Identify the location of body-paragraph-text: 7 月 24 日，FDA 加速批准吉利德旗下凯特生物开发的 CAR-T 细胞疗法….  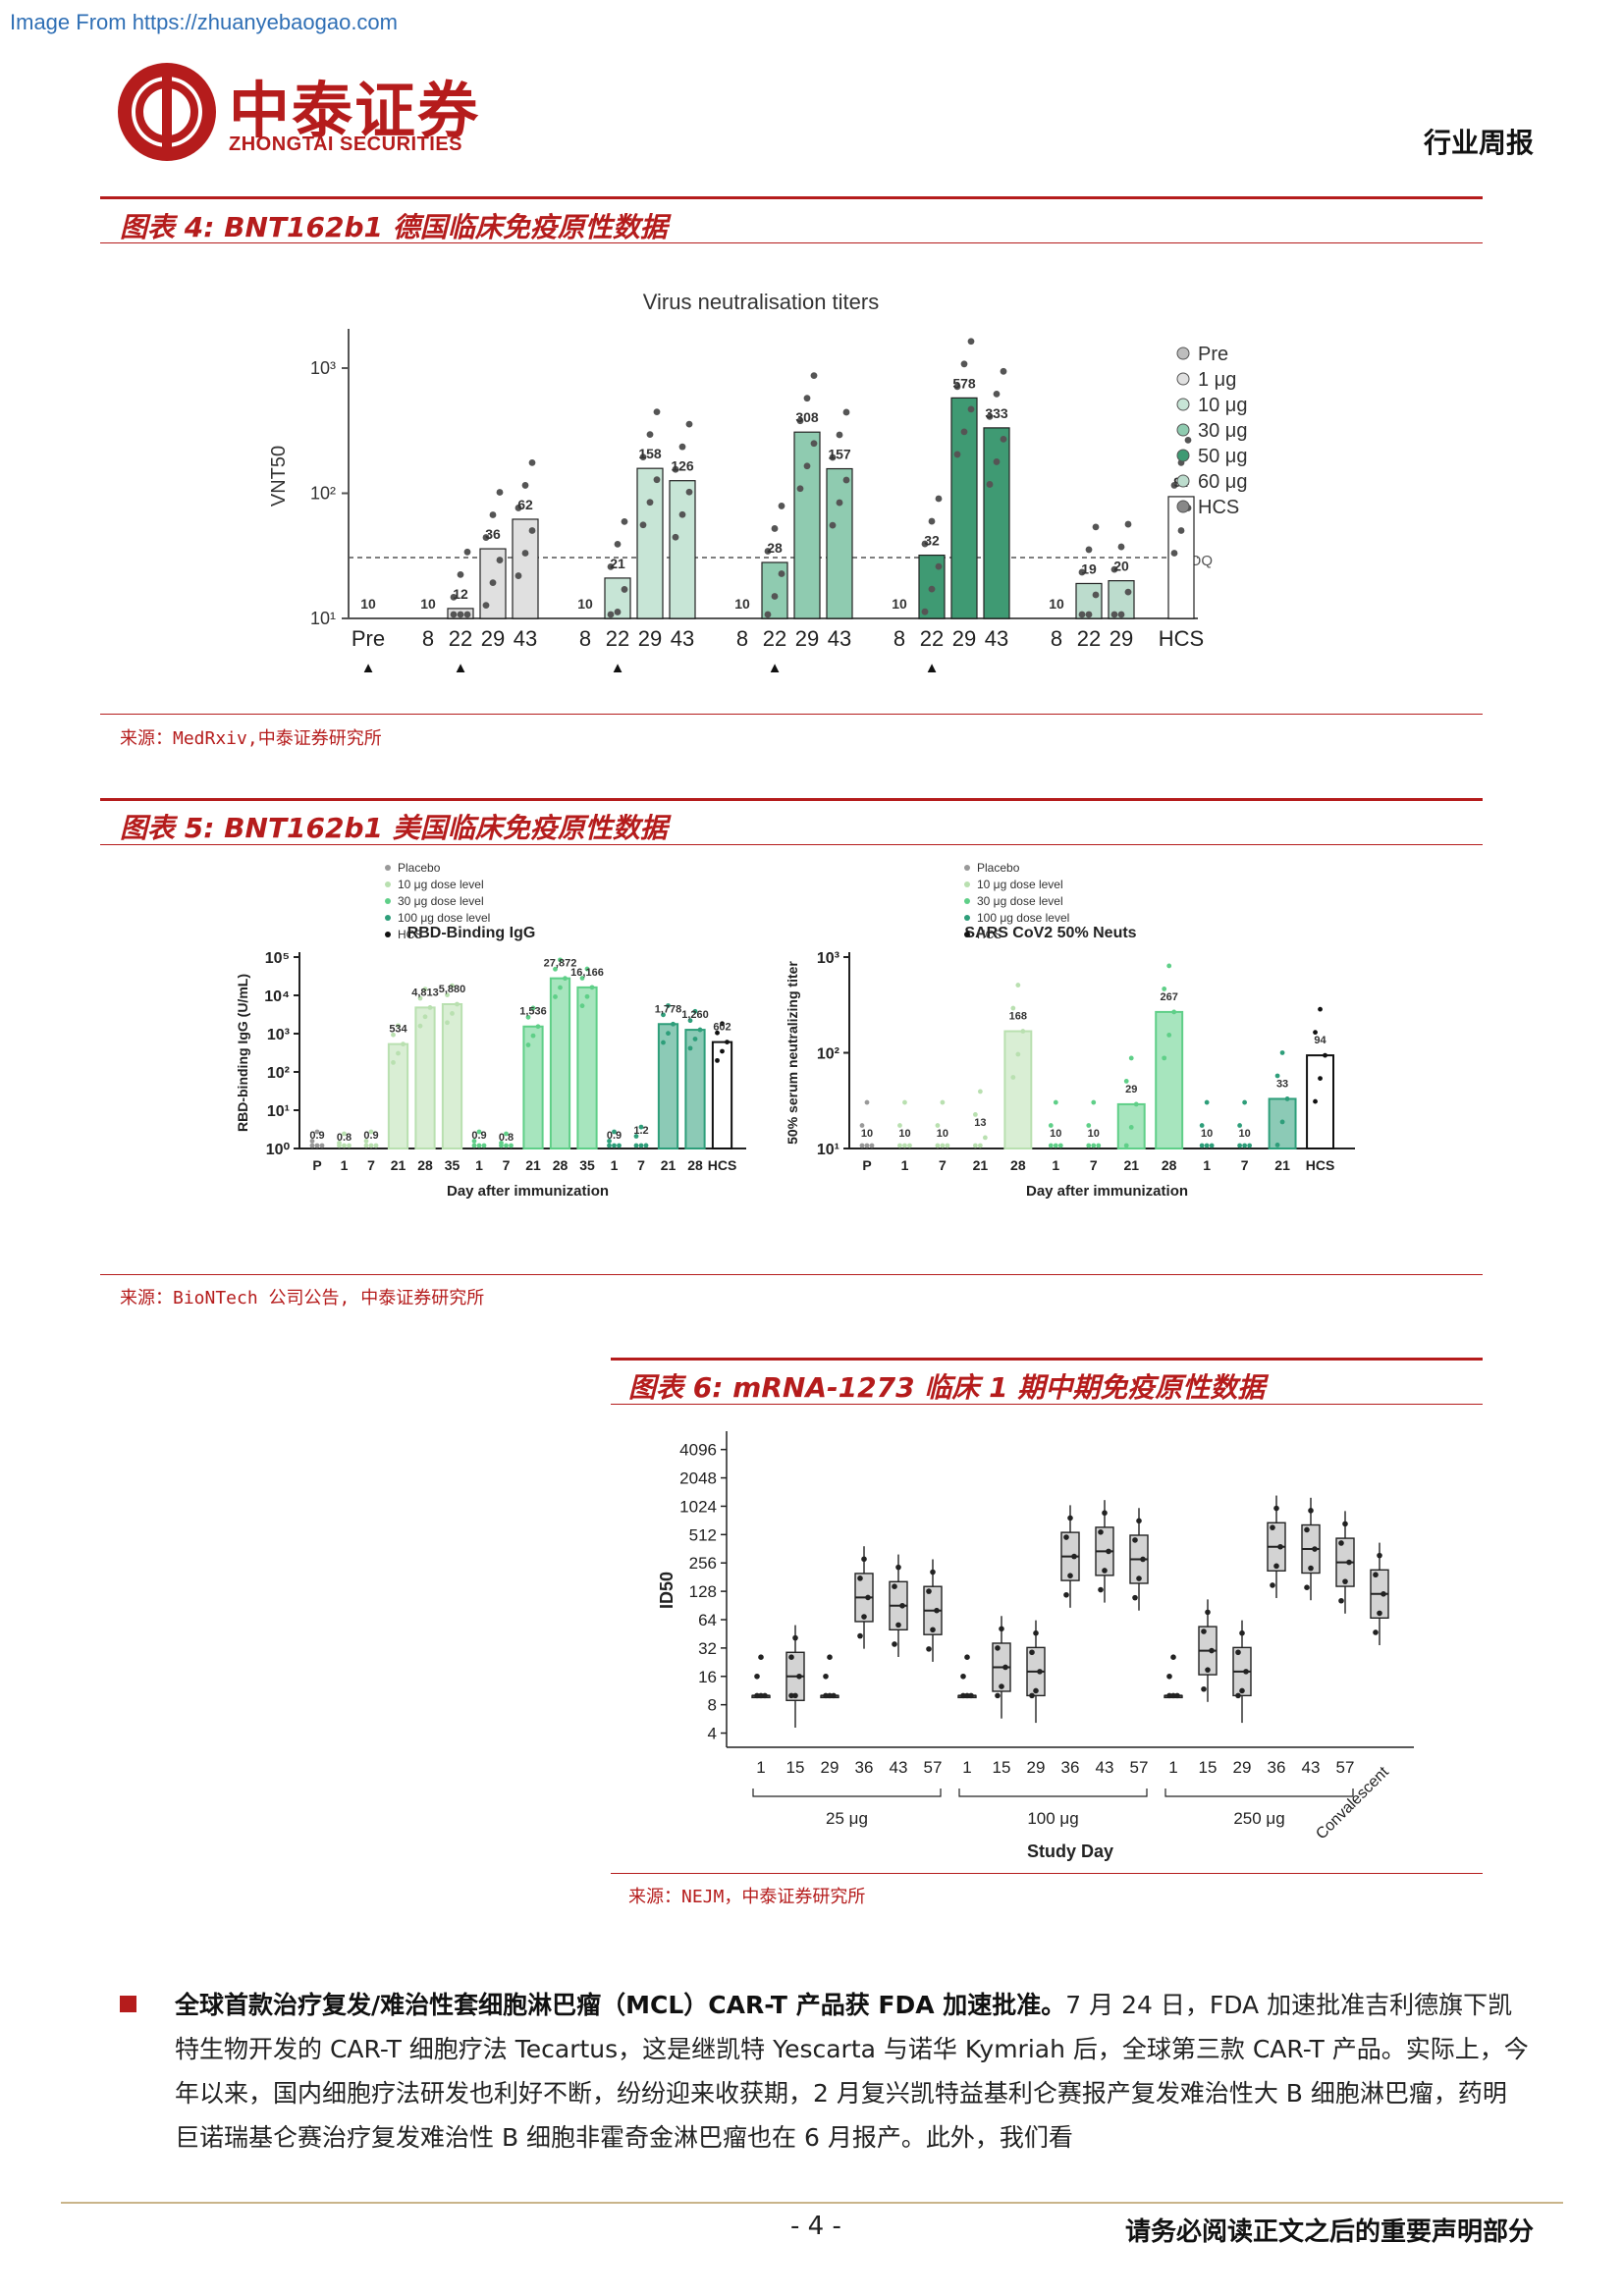
(852, 2071).